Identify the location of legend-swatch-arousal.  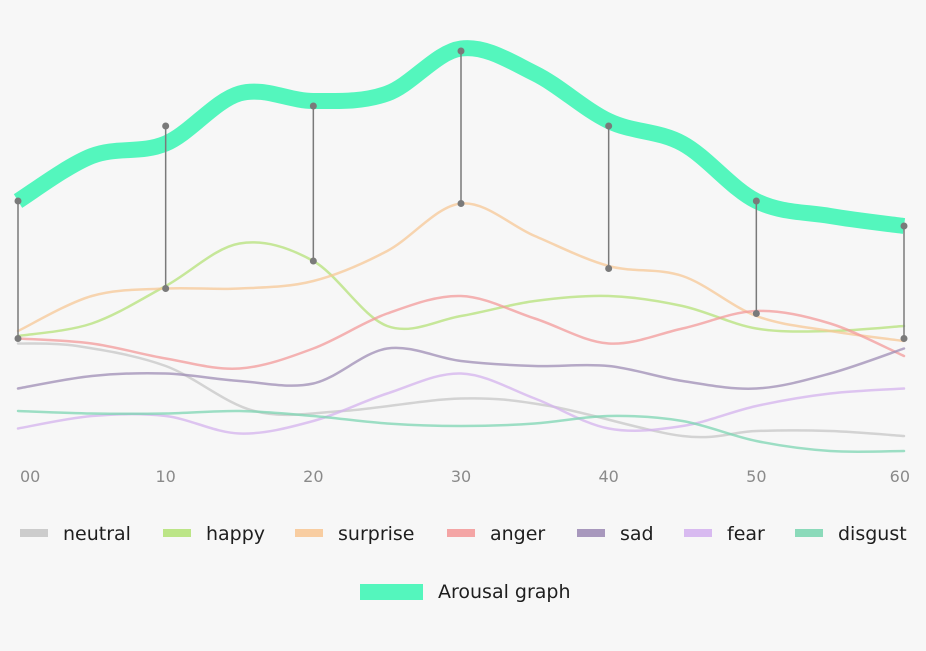
(391, 592).